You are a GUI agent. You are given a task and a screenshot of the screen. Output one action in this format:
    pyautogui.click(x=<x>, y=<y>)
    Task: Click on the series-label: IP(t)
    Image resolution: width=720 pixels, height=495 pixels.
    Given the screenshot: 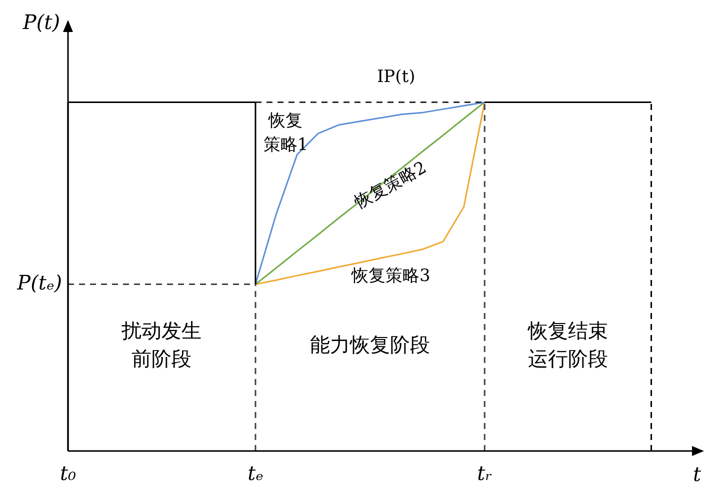 What is the action you would take?
    pyautogui.click(x=396, y=77)
    